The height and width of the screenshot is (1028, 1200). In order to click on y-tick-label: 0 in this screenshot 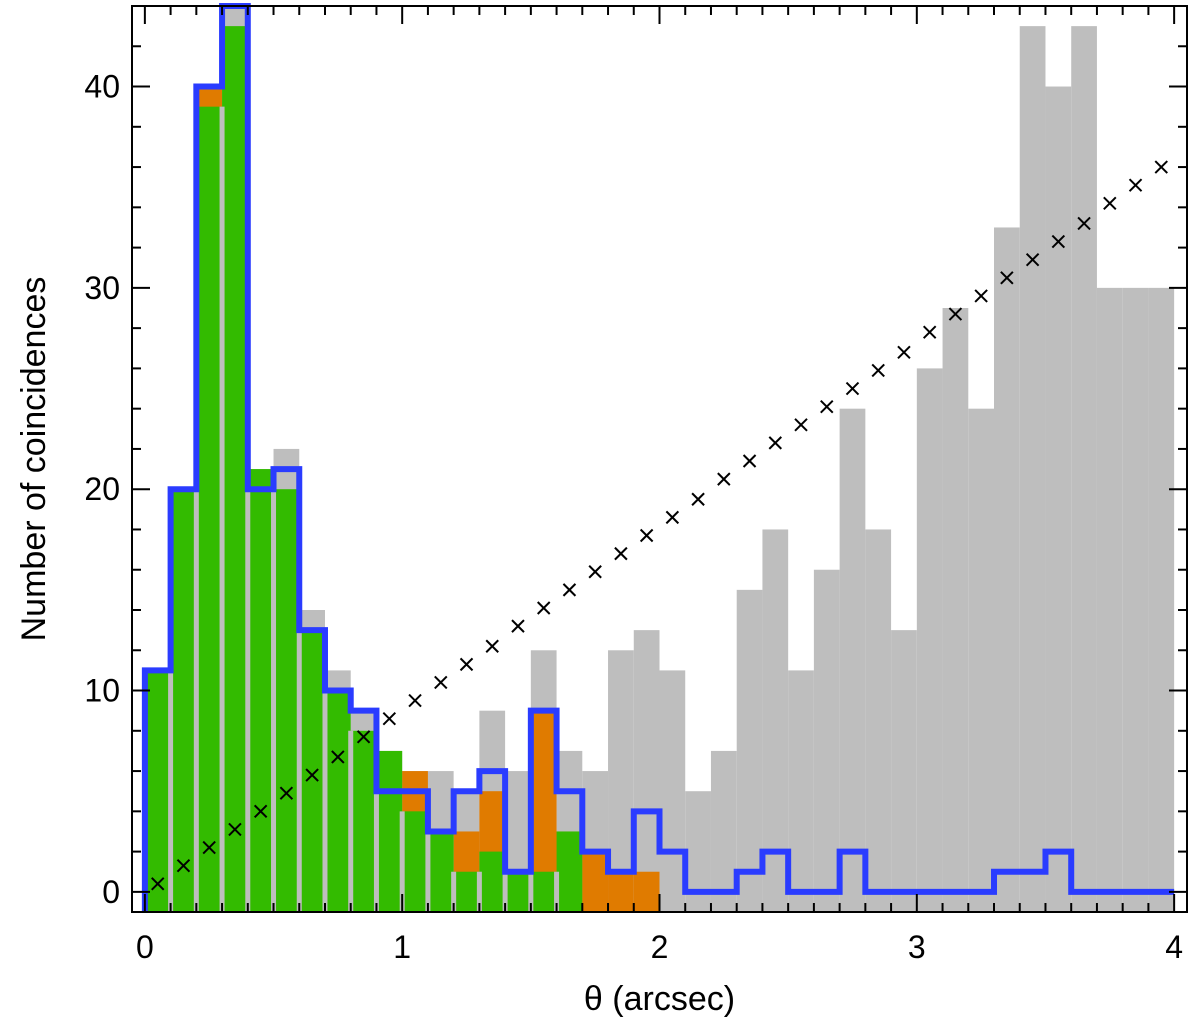, I will do `click(111, 892)`.